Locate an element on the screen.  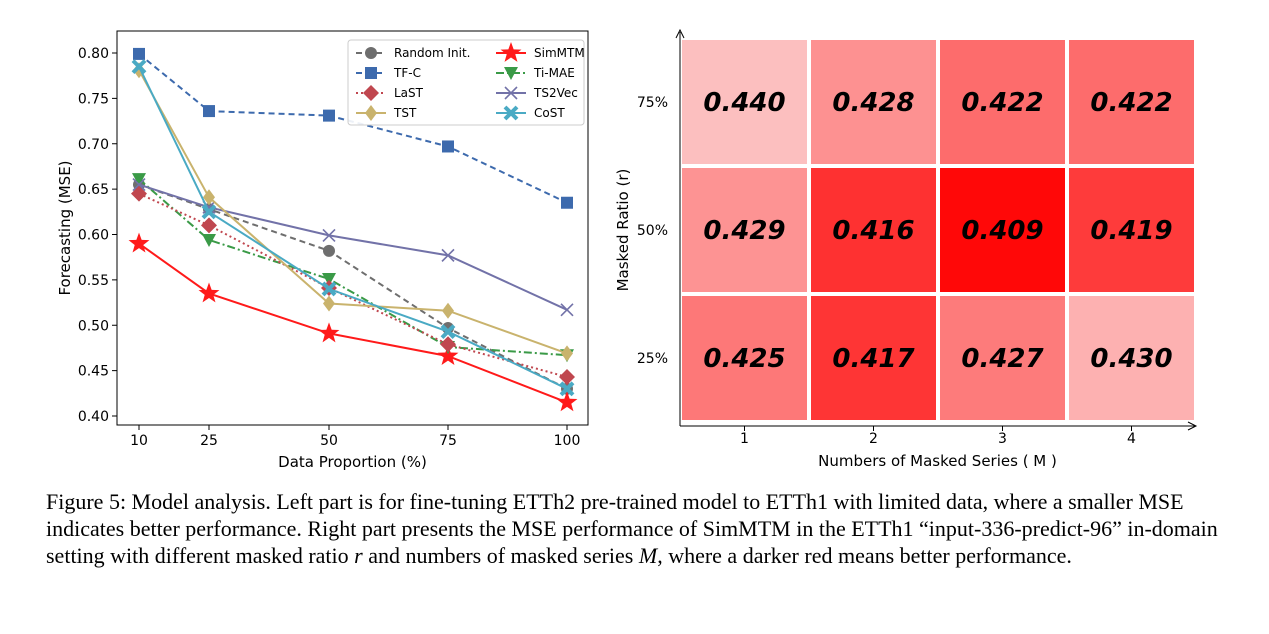
legend-label-ti-mae: Ti-MAE is located at coordinates (554, 73).